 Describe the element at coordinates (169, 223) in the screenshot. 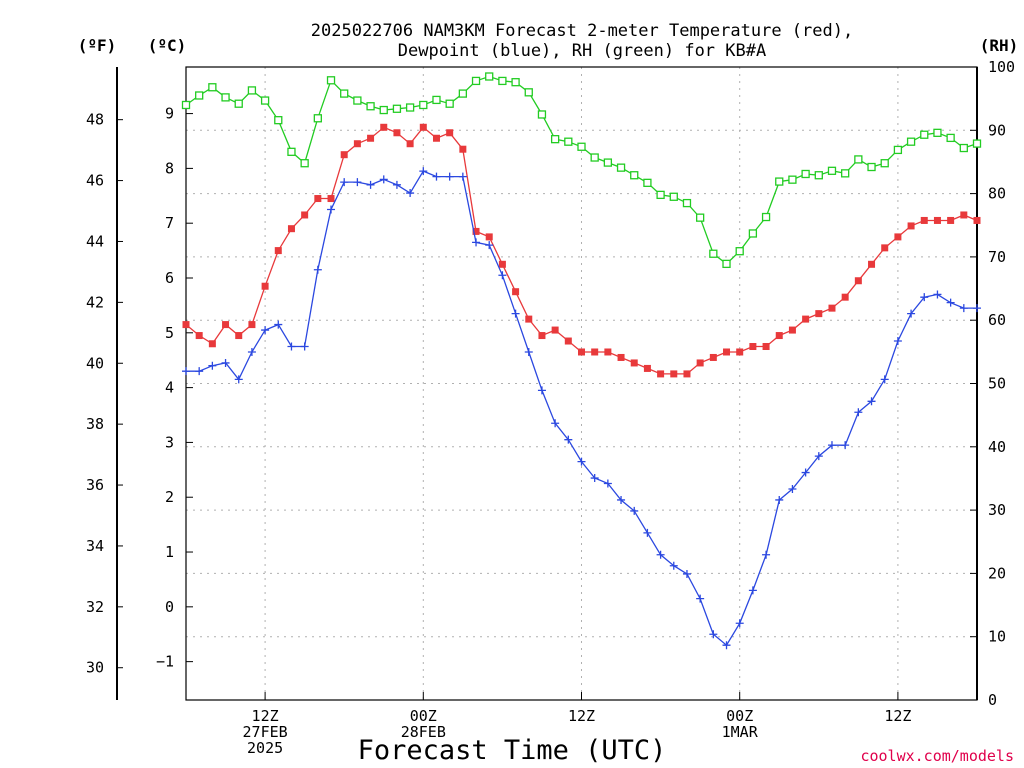

I see `celsius-tick-label: 7` at that location.